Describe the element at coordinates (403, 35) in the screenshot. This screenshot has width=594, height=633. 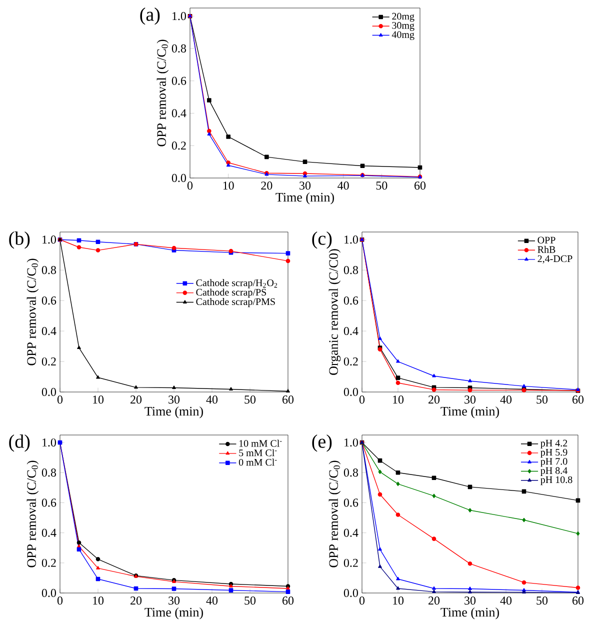
I see `legend-label: 40mg` at that location.